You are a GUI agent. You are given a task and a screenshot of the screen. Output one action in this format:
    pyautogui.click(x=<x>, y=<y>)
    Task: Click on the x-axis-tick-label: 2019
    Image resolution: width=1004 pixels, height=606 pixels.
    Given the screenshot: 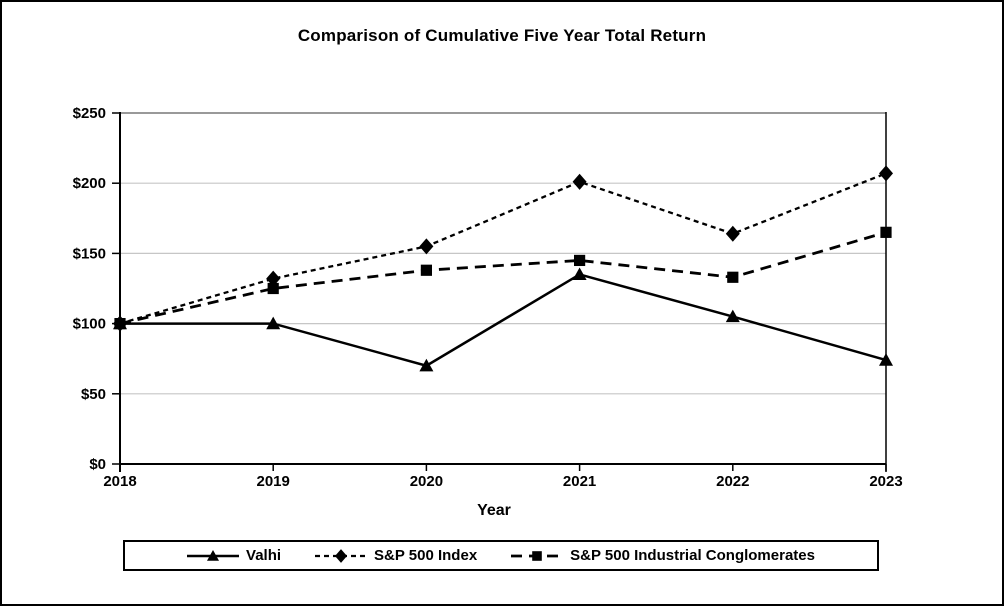 What is the action you would take?
    pyautogui.click(x=273, y=481)
    